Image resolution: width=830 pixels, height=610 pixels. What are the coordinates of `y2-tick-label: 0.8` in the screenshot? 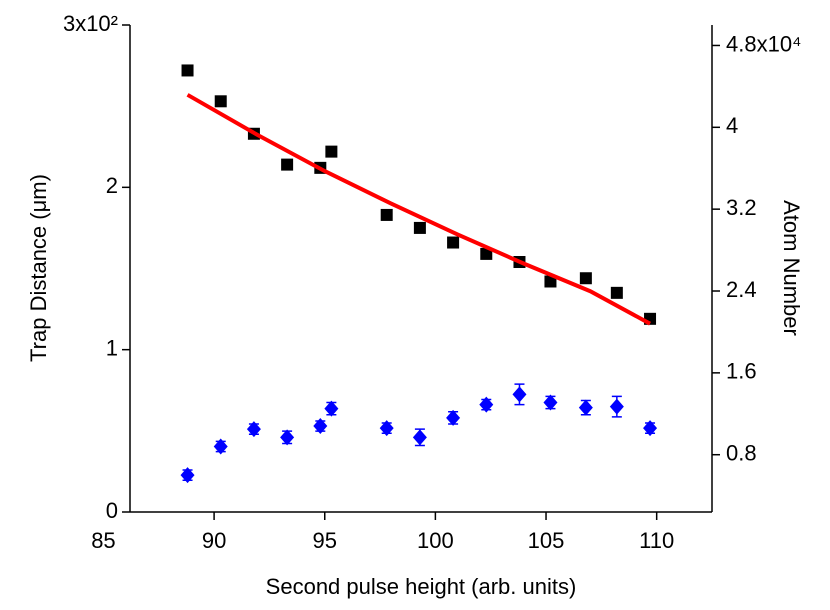 It's located at (741, 453).